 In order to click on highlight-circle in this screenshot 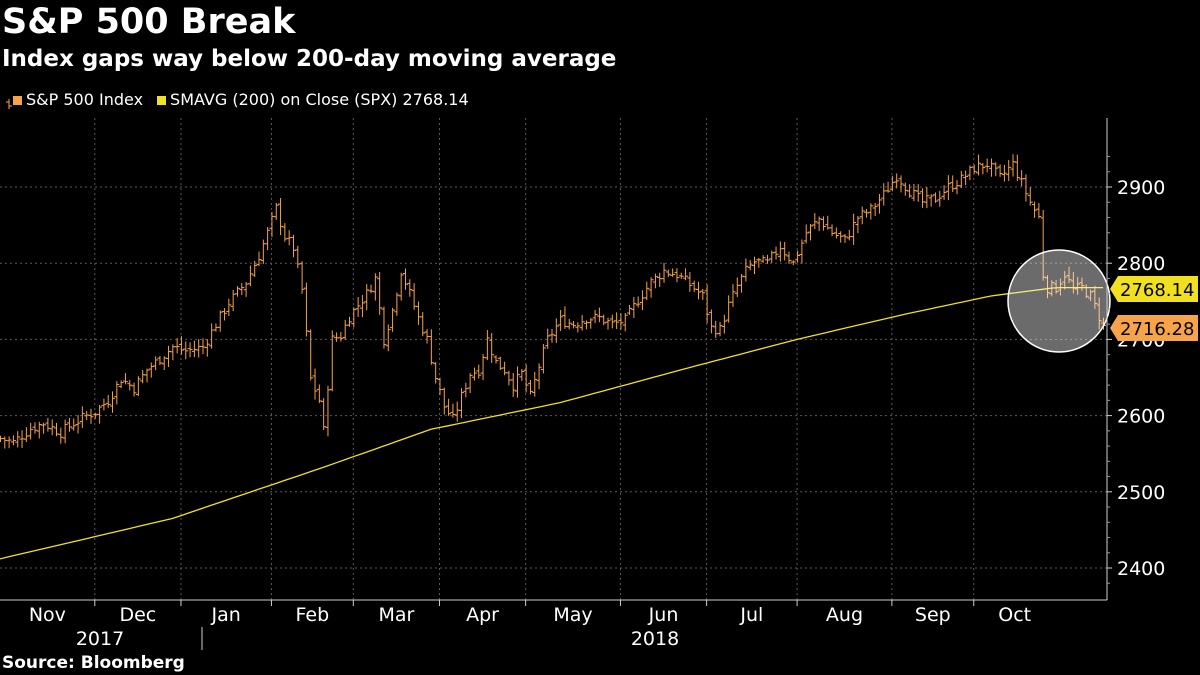, I will do `click(1059, 301)`.